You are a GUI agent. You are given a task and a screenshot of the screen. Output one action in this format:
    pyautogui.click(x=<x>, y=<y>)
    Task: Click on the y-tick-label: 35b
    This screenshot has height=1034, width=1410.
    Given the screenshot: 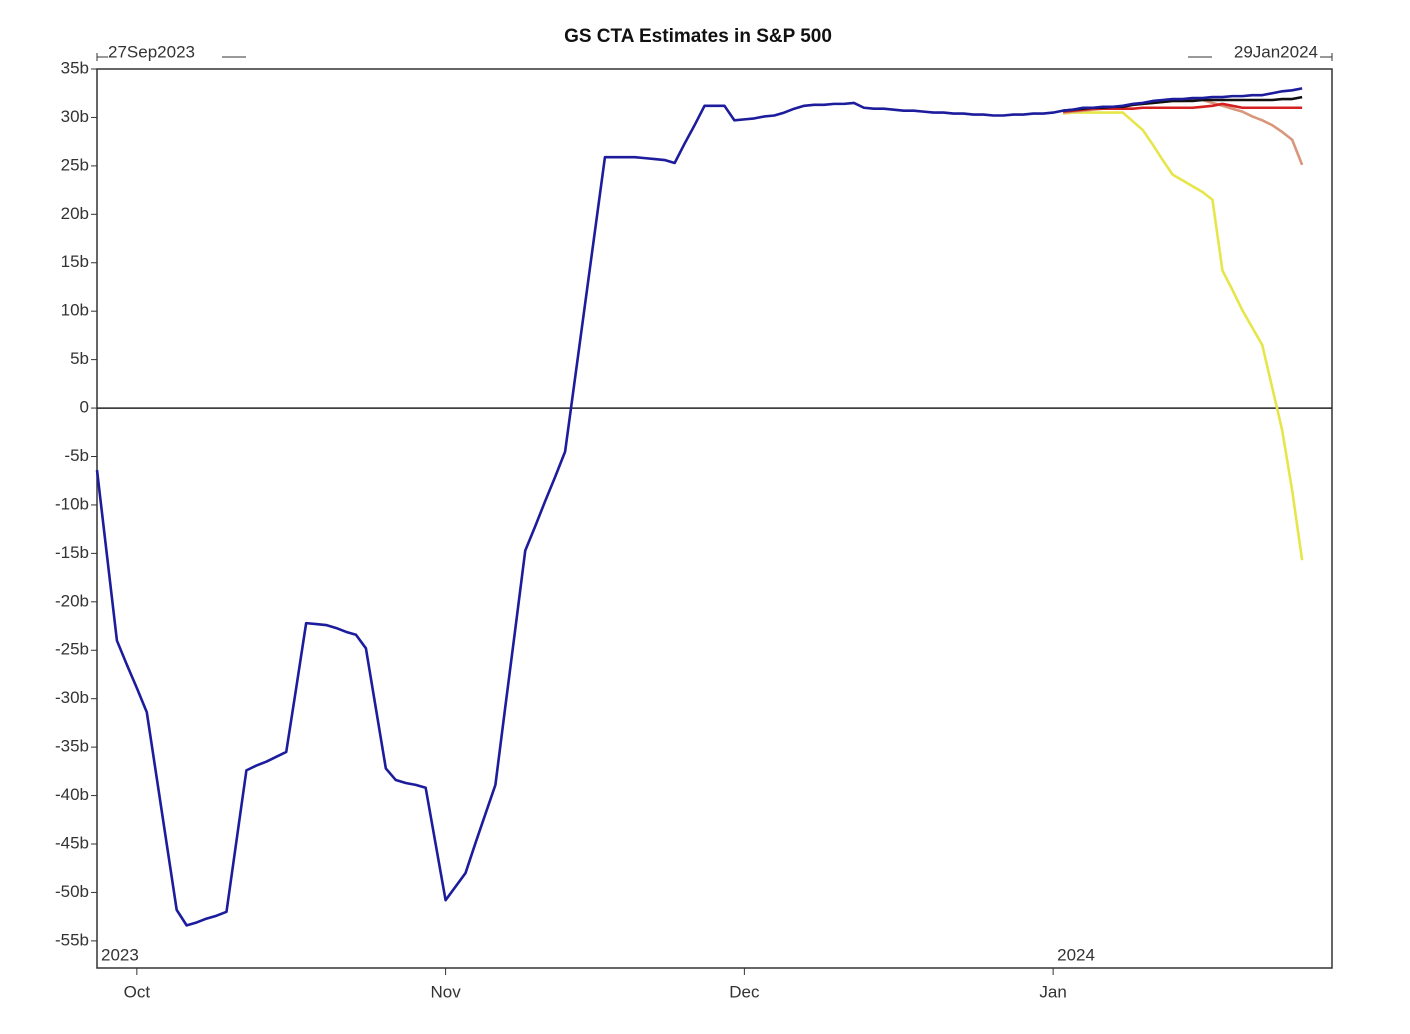 What is the action you would take?
    pyautogui.click(x=75, y=67)
    